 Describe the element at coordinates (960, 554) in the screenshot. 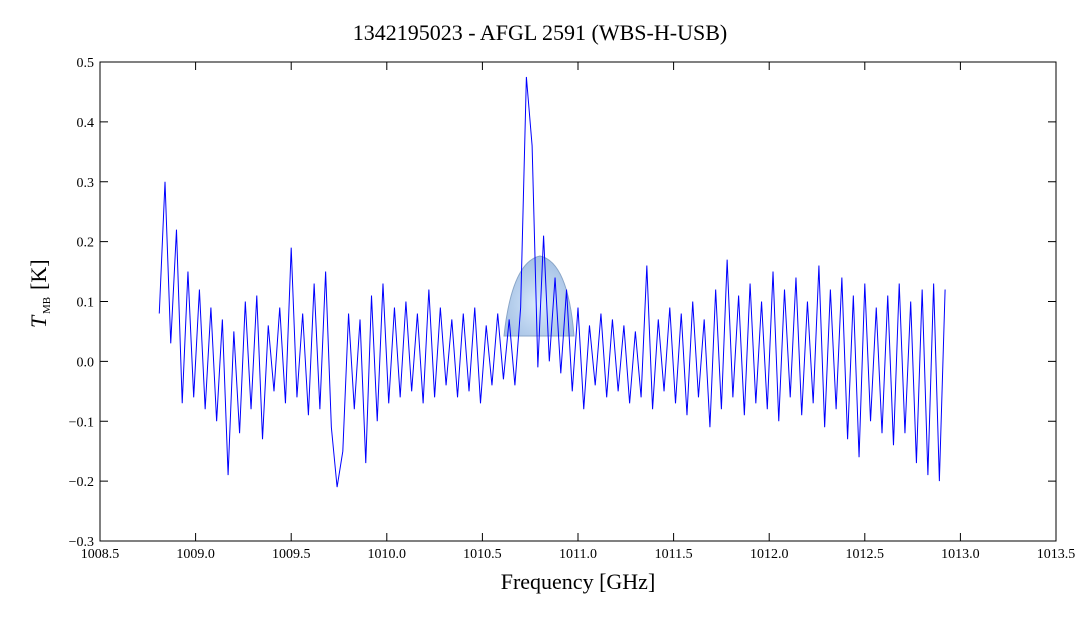

I see `x-tick-label: 1013.0` at that location.